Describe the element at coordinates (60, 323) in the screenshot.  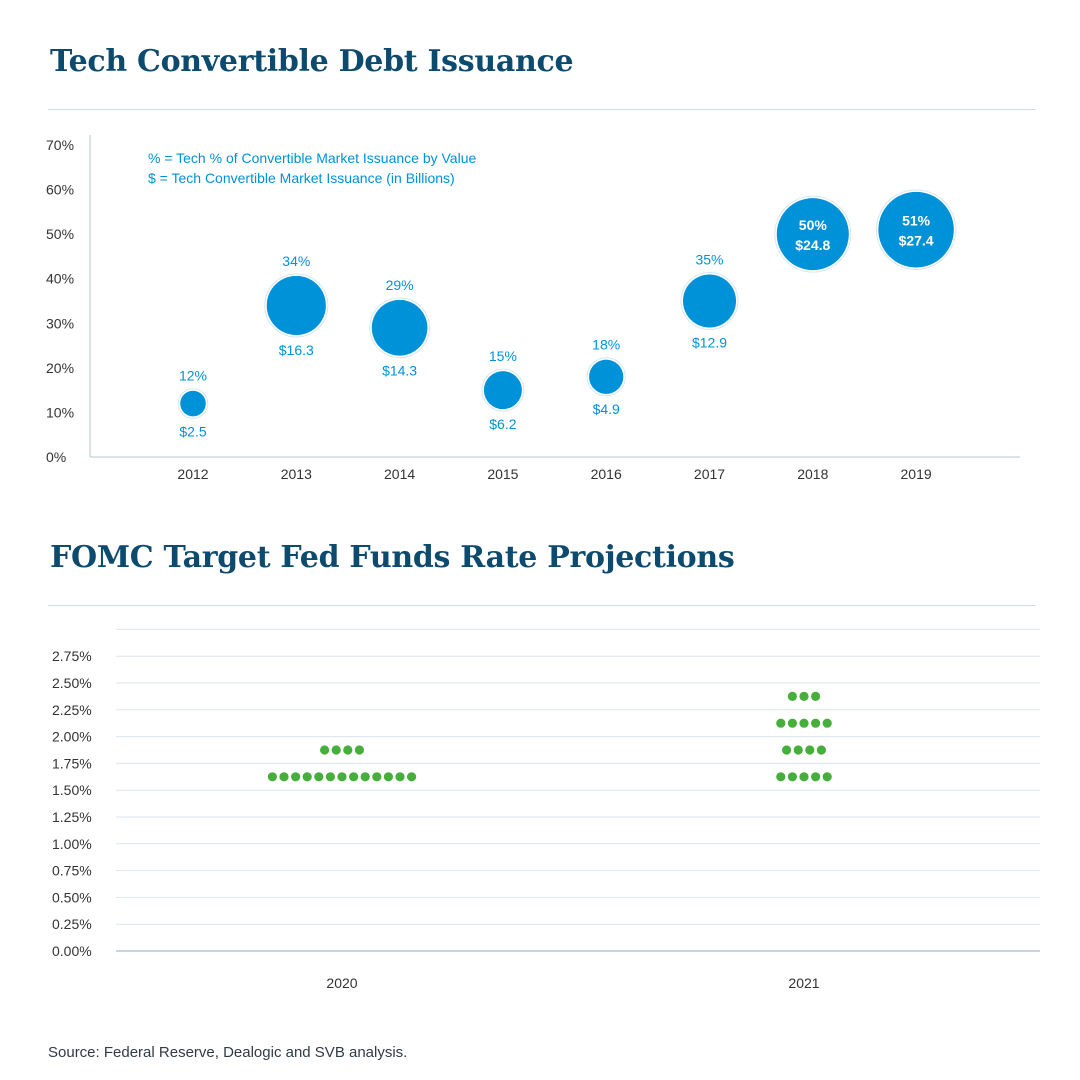
I see `y-tick-label: 30%` at that location.